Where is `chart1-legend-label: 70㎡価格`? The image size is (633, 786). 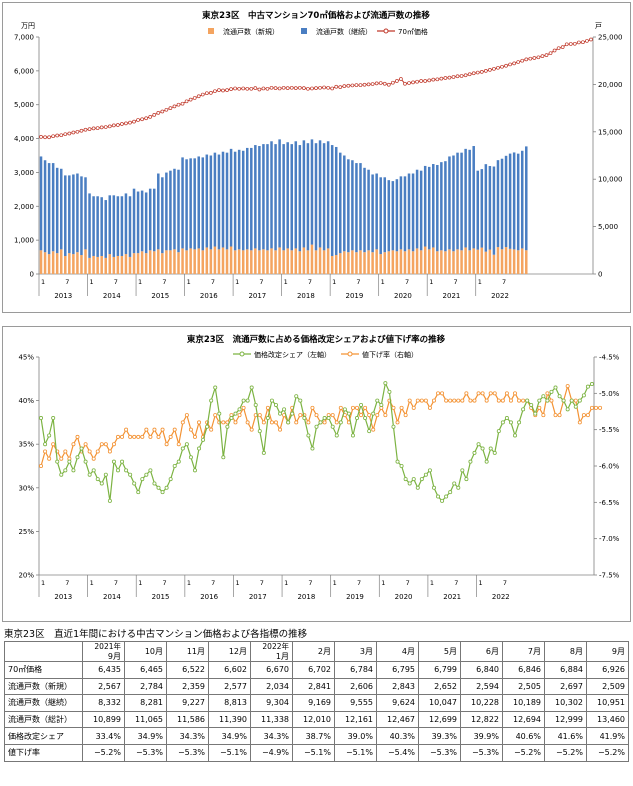
chart1-legend-label: 70㎡価格 is located at coordinates (413, 31).